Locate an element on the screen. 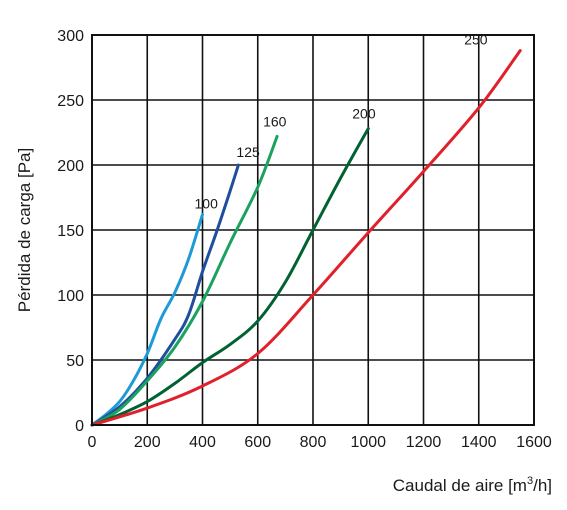 The width and height of the screenshot is (567, 510). x-tick-label: 1600 is located at coordinates (534, 442).